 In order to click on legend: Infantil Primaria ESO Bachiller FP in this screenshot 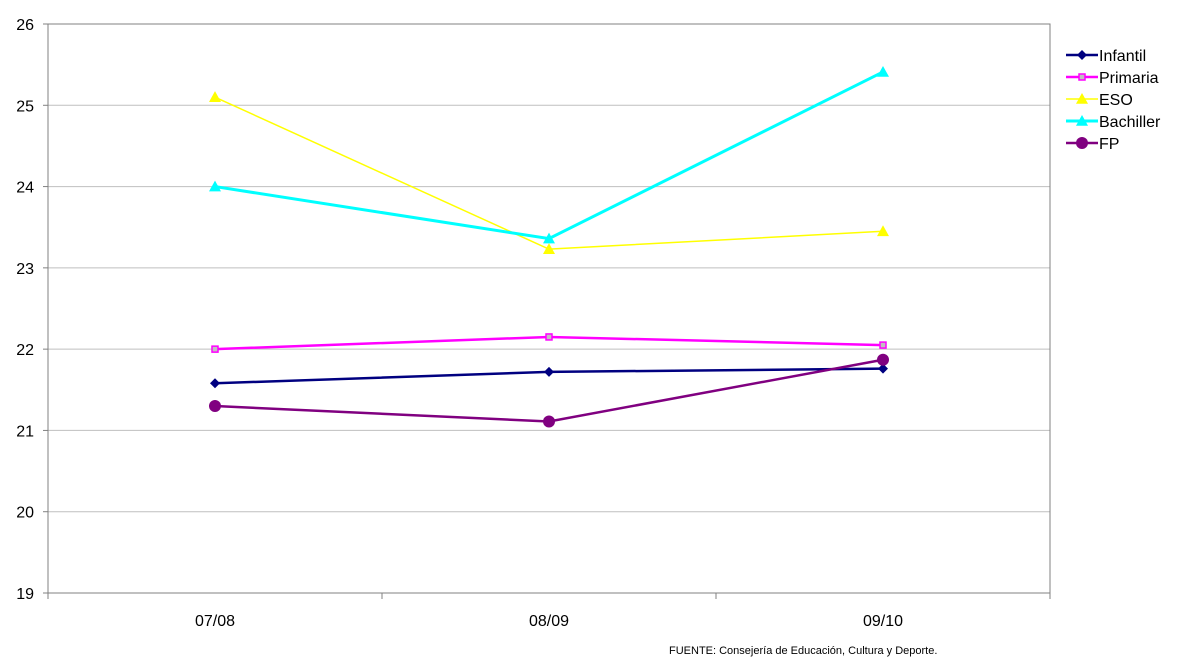, I will do `click(1113, 100)`.